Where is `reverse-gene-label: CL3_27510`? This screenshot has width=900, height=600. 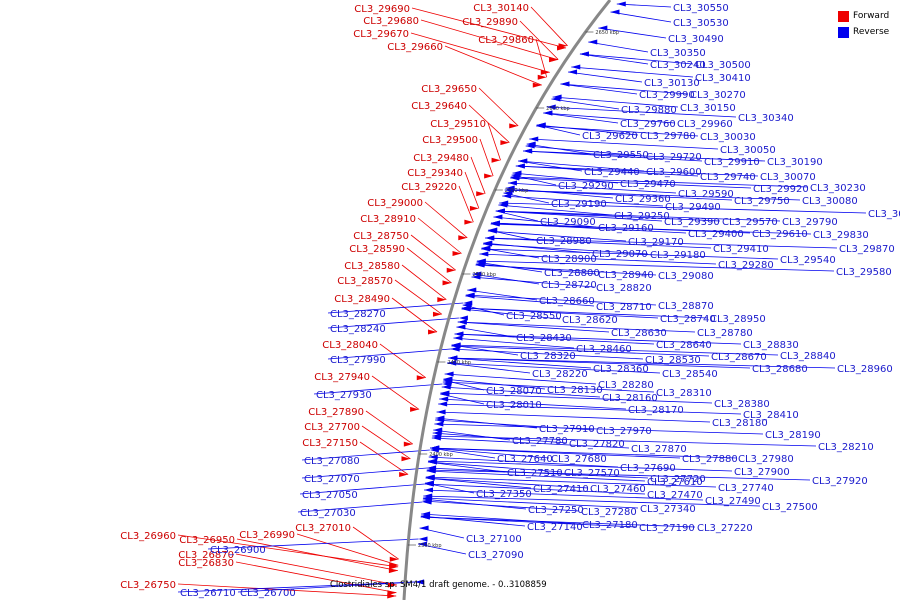 reverse-gene-label: CL3_27510 is located at coordinates (535, 473).